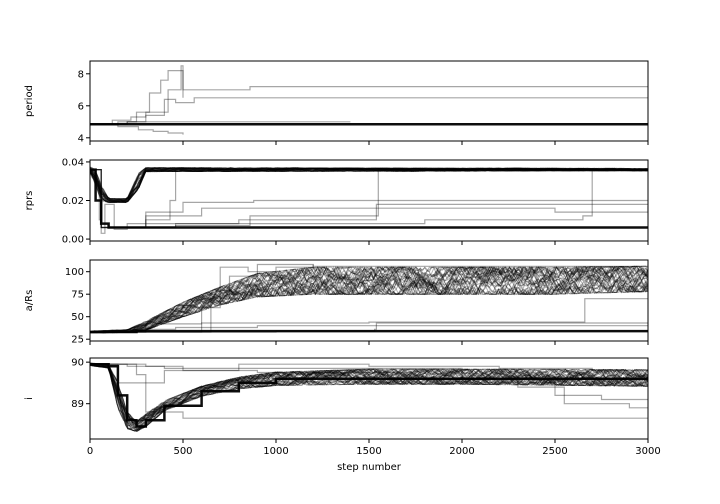  Describe the element at coordinates (336, 102) in the screenshot. I see `panel-period: 4 6 8 period` at that location.